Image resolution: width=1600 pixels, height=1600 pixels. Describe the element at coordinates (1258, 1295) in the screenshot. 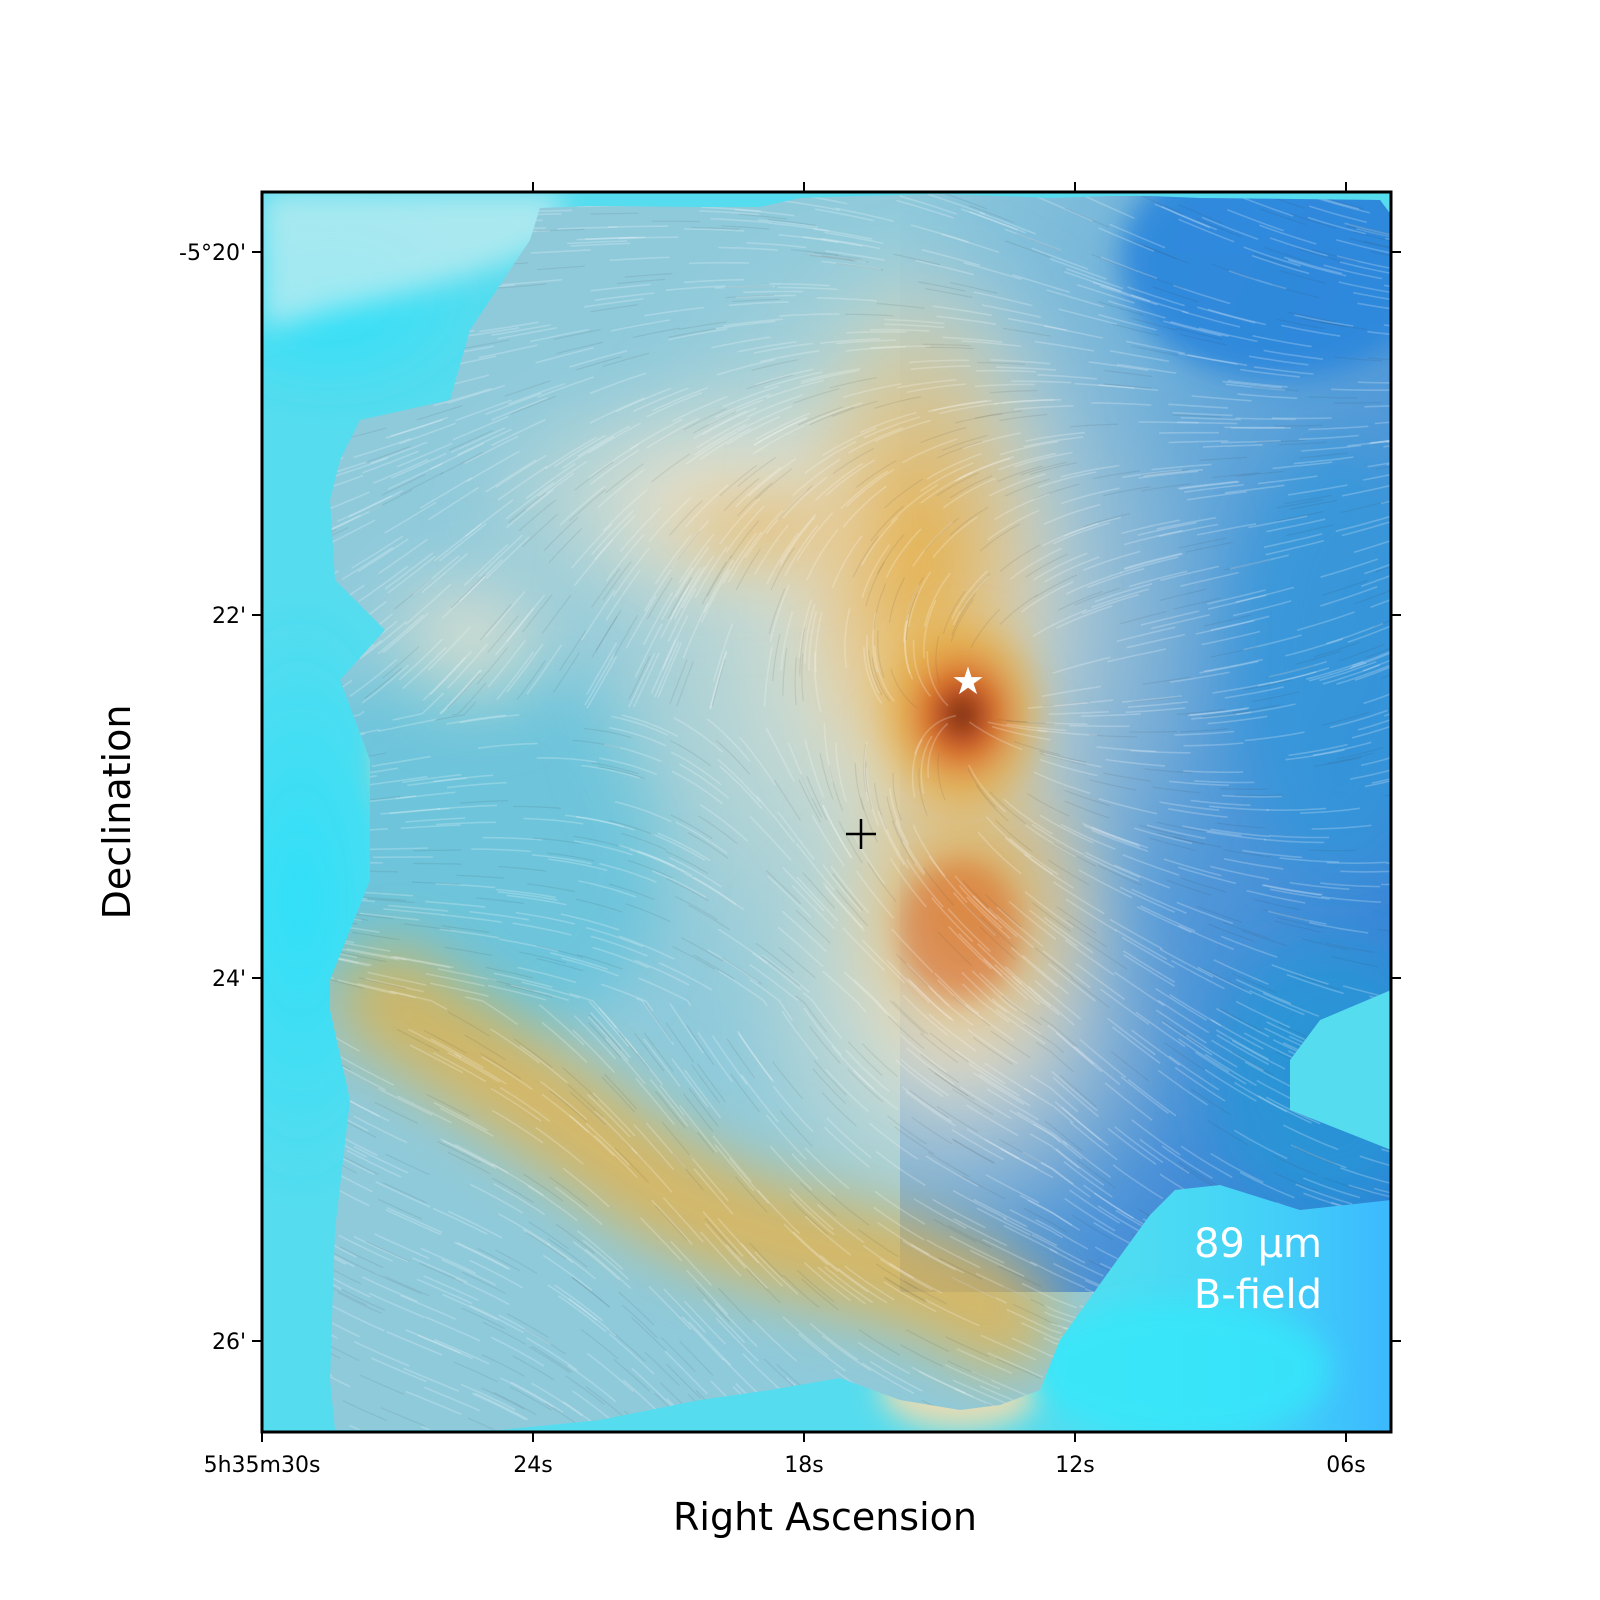

I see `annotation-bfield: B-field` at that location.